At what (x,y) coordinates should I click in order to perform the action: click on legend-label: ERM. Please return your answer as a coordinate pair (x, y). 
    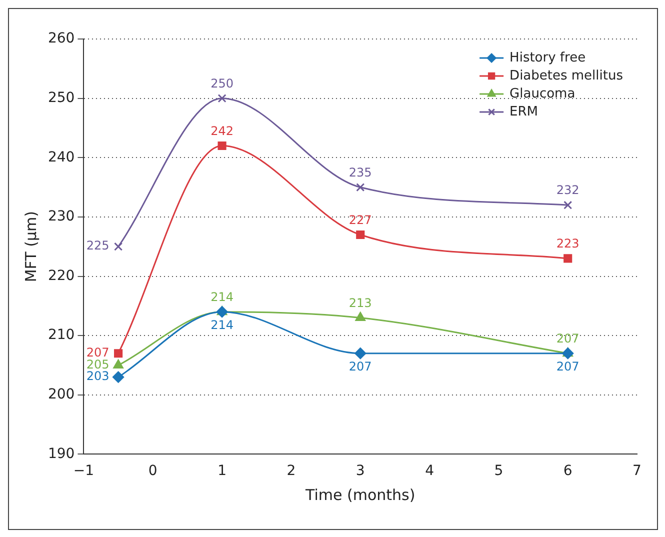
    Looking at the image, I should click on (524, 112).